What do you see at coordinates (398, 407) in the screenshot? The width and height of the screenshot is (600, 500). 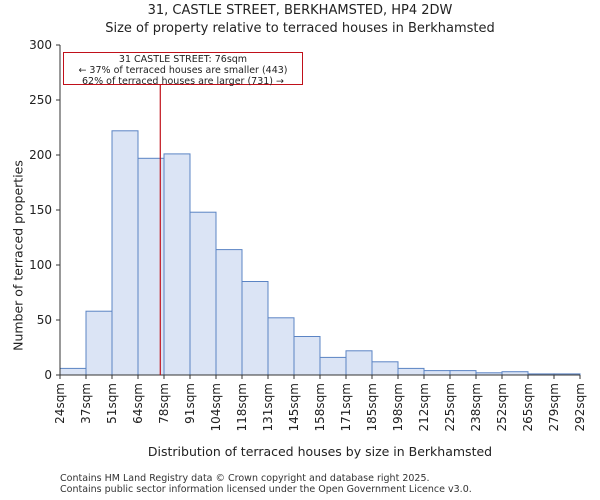 I see `x-tick-label-198sqm: 198sqm` at bounding box center [398, 407].